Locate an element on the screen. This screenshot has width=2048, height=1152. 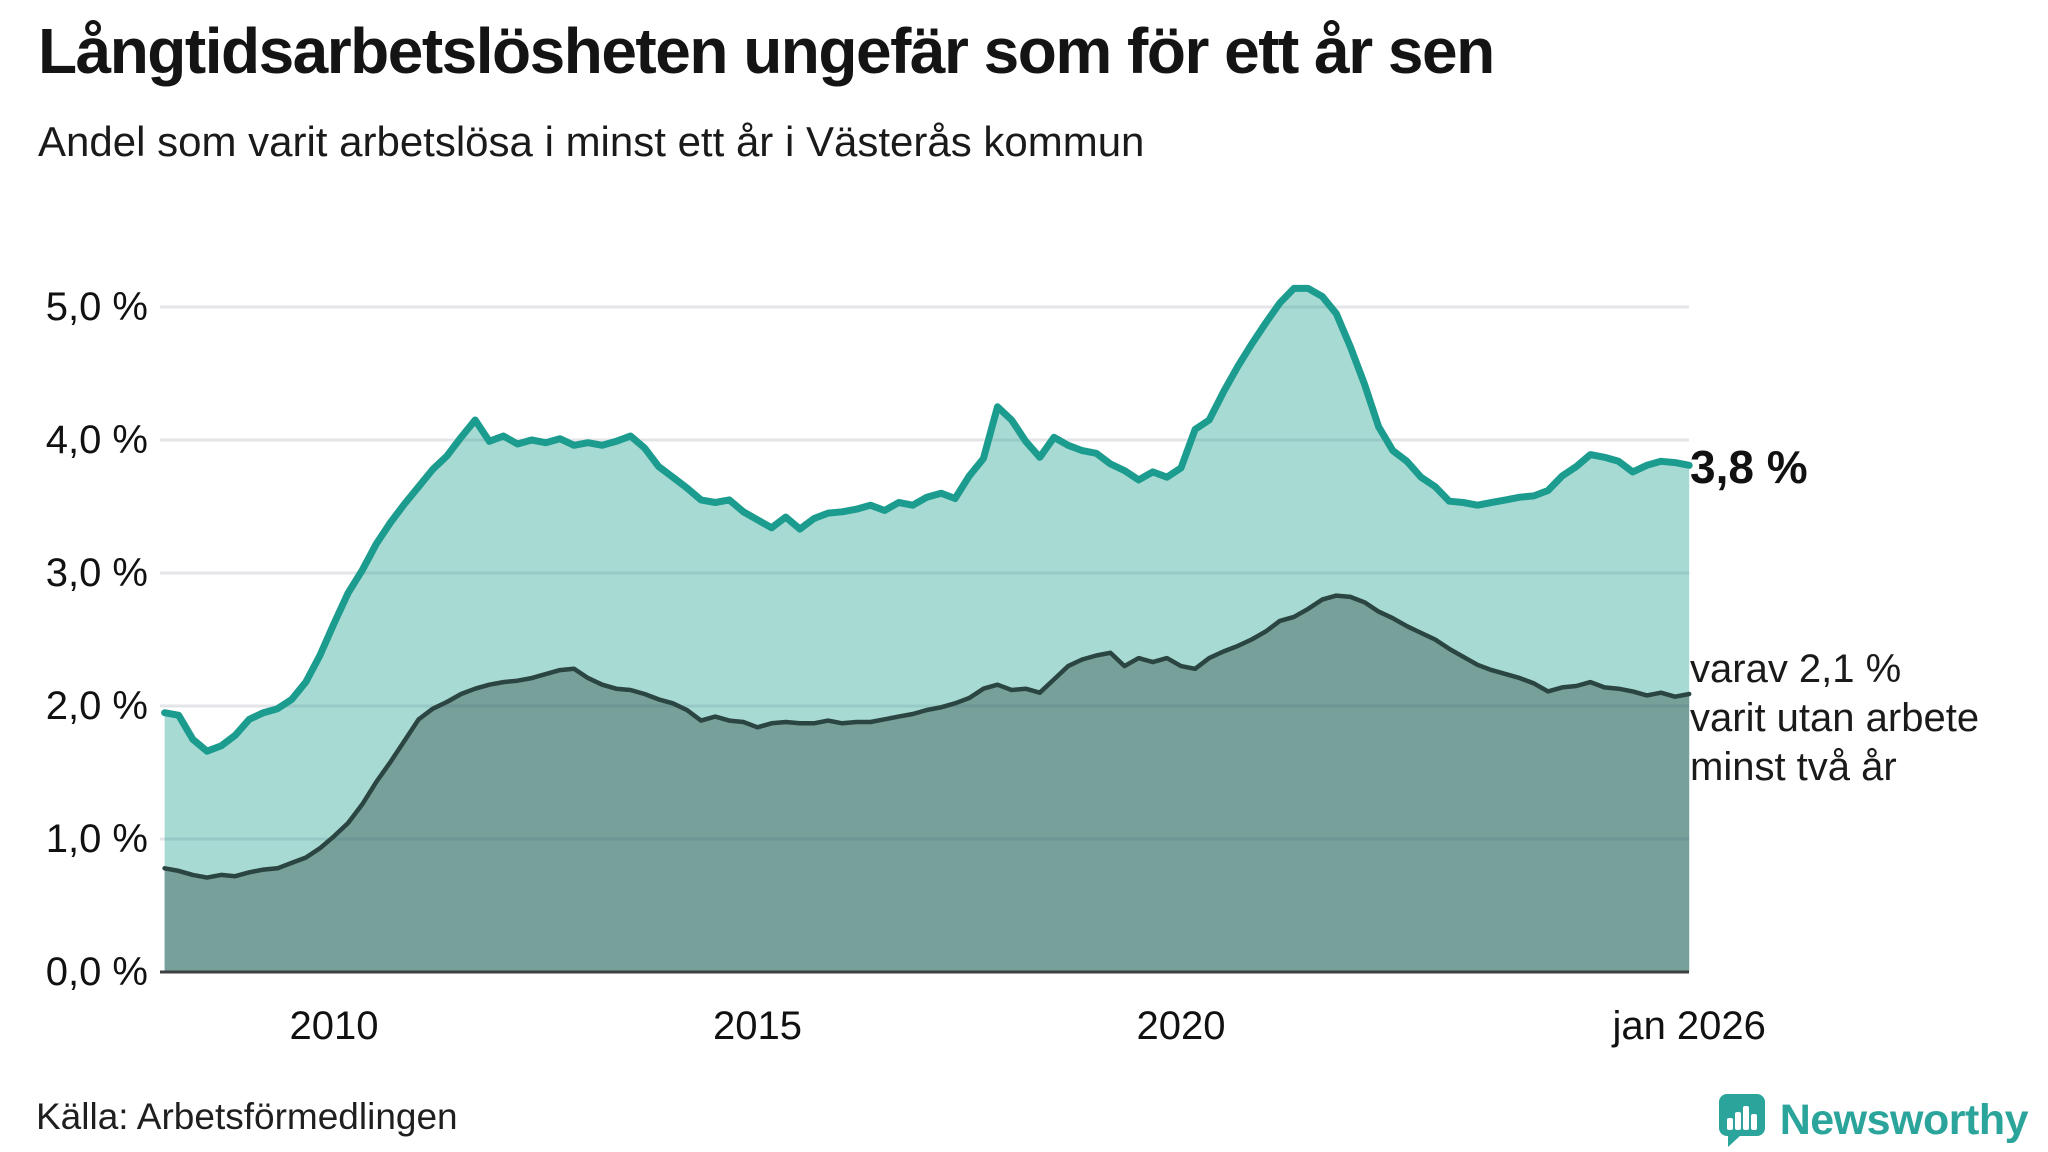
y-tick-label-4: 4,0 % is located at coordinates (96, 440).